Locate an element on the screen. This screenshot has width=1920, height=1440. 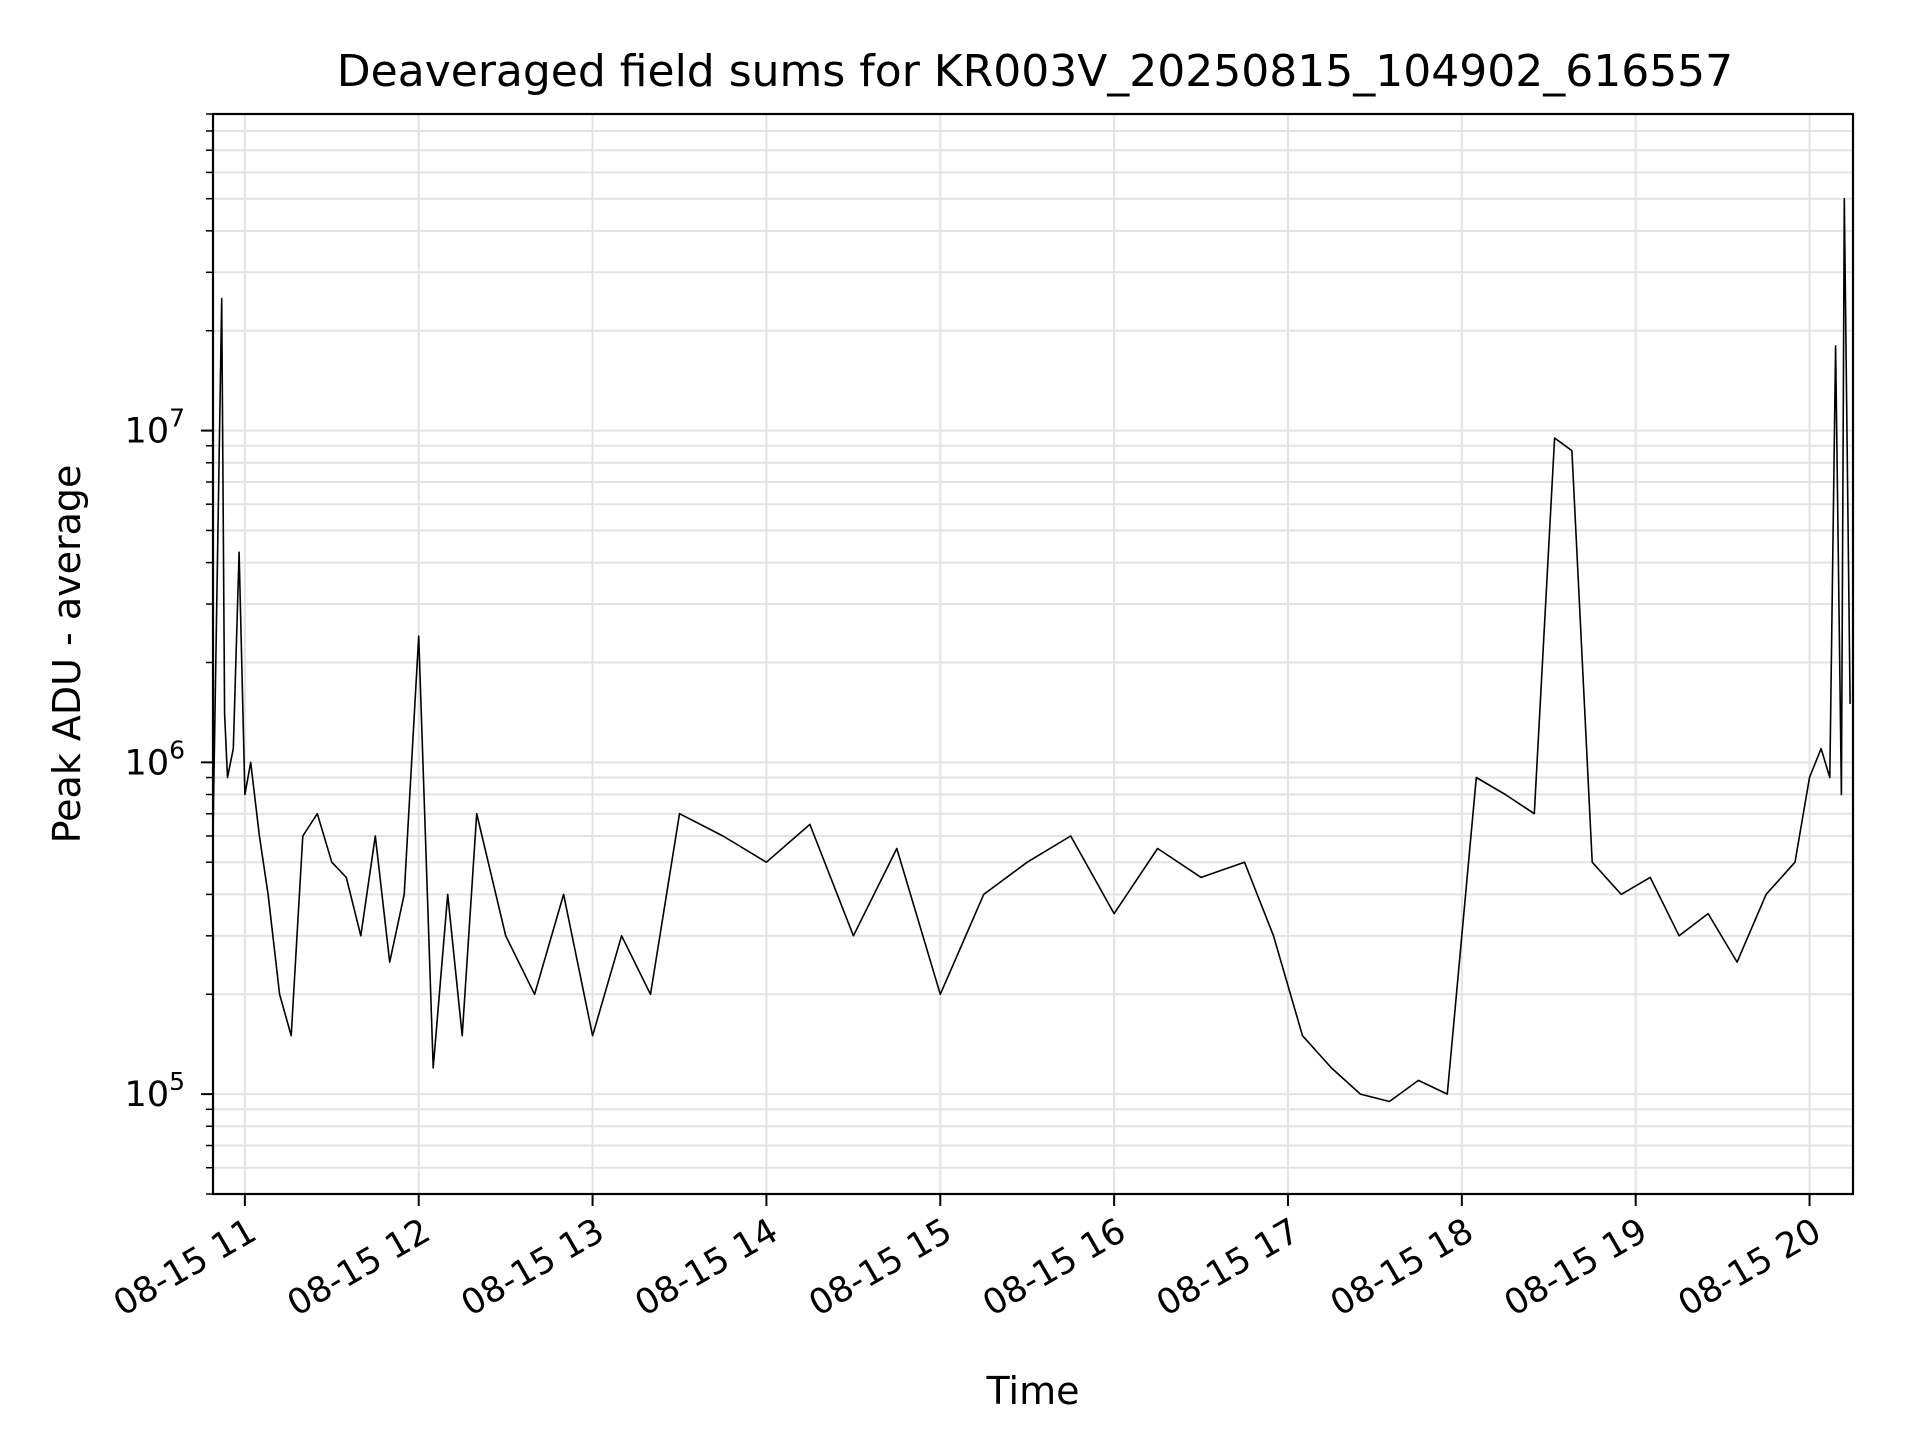
y-tick-label: 10⁶ is located at coordinates (155, 759).